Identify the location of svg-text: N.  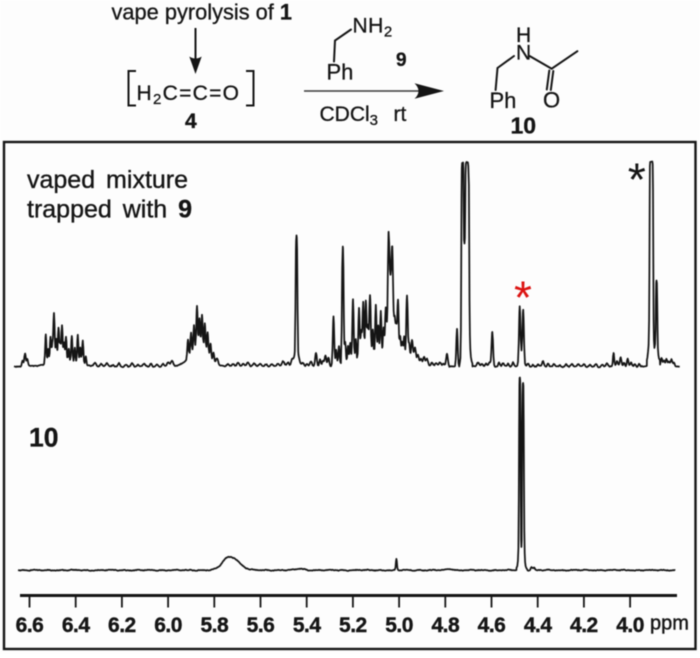
(523, 53).